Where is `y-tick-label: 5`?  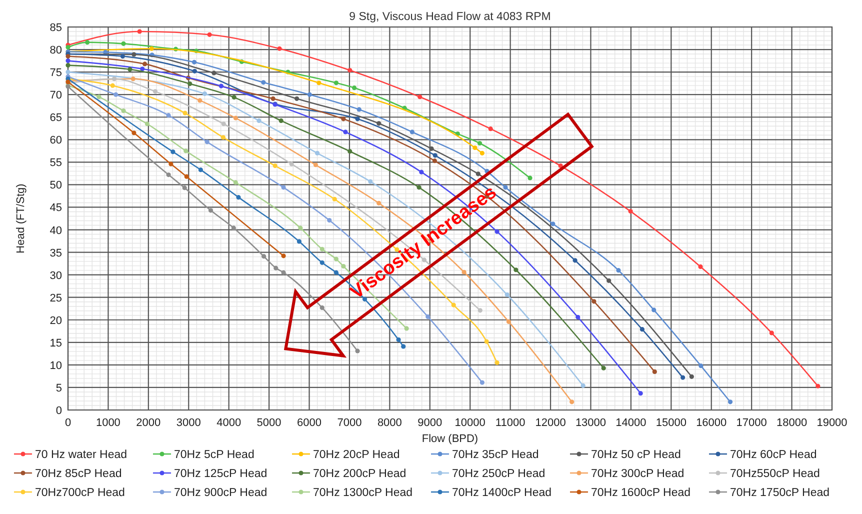 y-tick-label: 5 is located at coordinates (59, 388).